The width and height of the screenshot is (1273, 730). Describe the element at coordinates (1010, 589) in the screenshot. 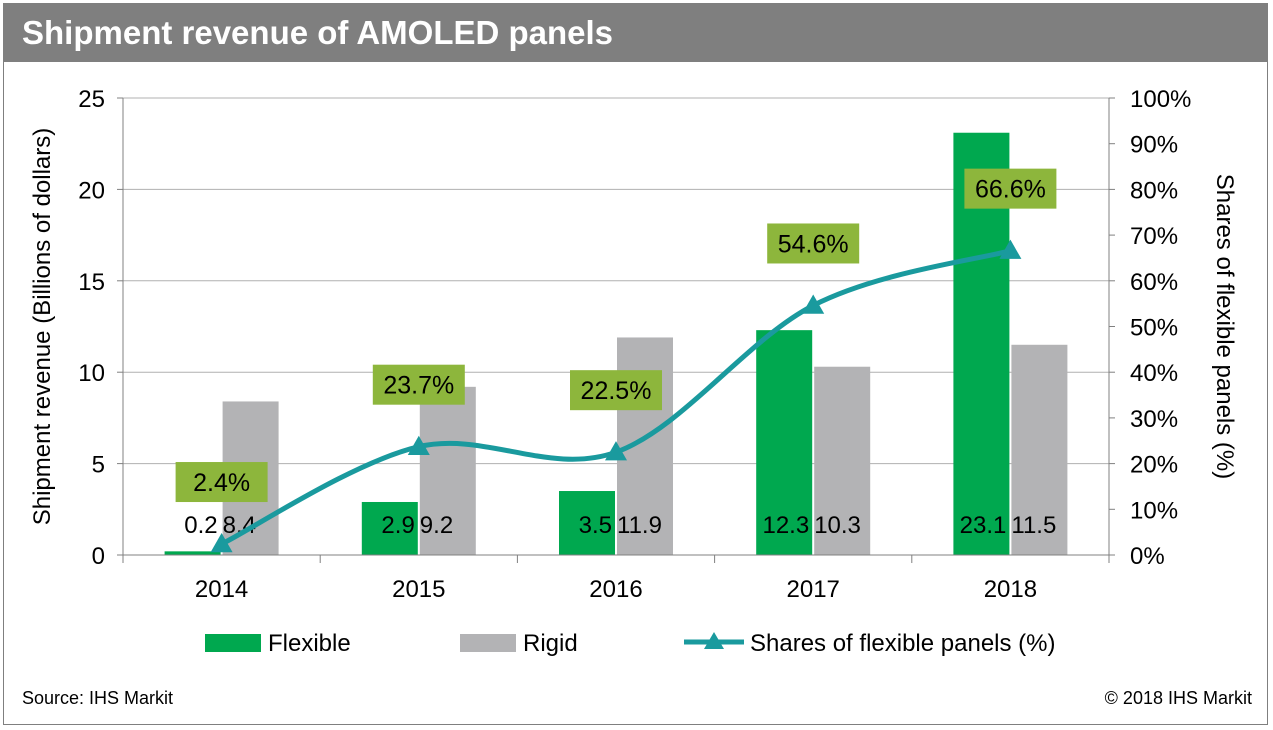

I see `x-tick-label: 2018` at that location.